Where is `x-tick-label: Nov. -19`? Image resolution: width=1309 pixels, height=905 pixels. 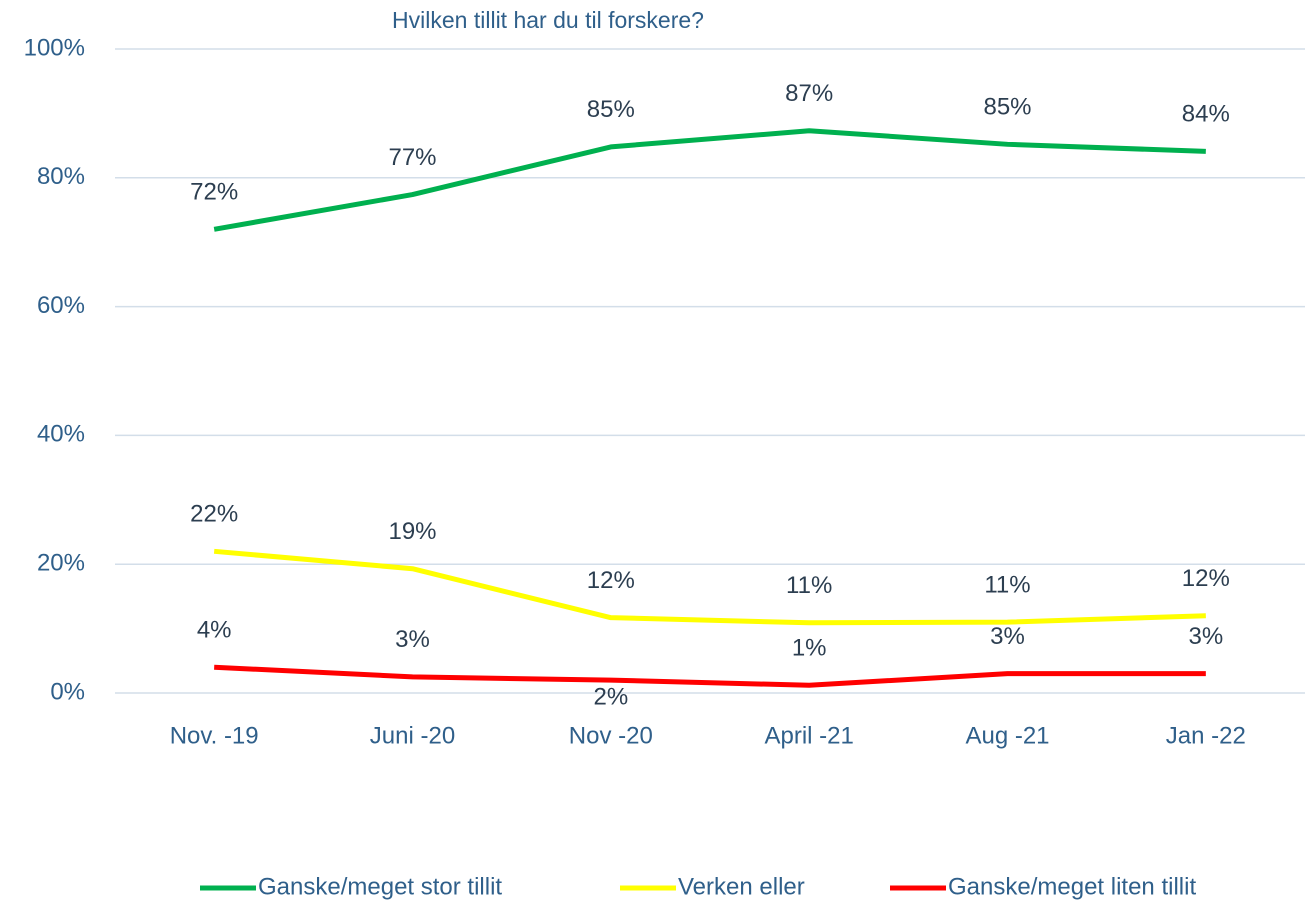
x-tick-label: Nov. -19 is located at coordinates (214, 735).